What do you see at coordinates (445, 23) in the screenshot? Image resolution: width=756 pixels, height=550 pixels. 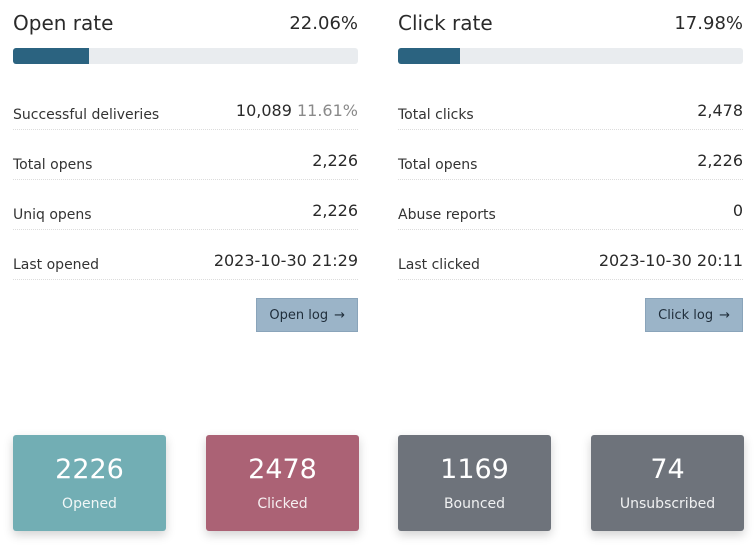 I see `click-rate-title: Click rate` at bounding box center [445, 23].